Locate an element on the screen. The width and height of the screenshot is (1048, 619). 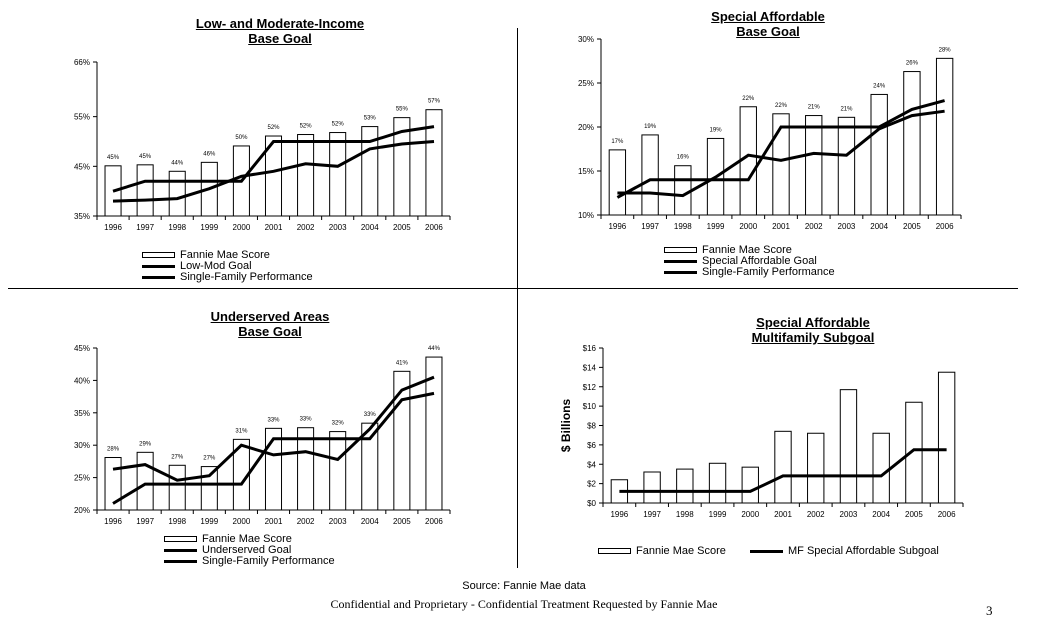
y-tick-label: 15% is located at coordinates (586, 171).